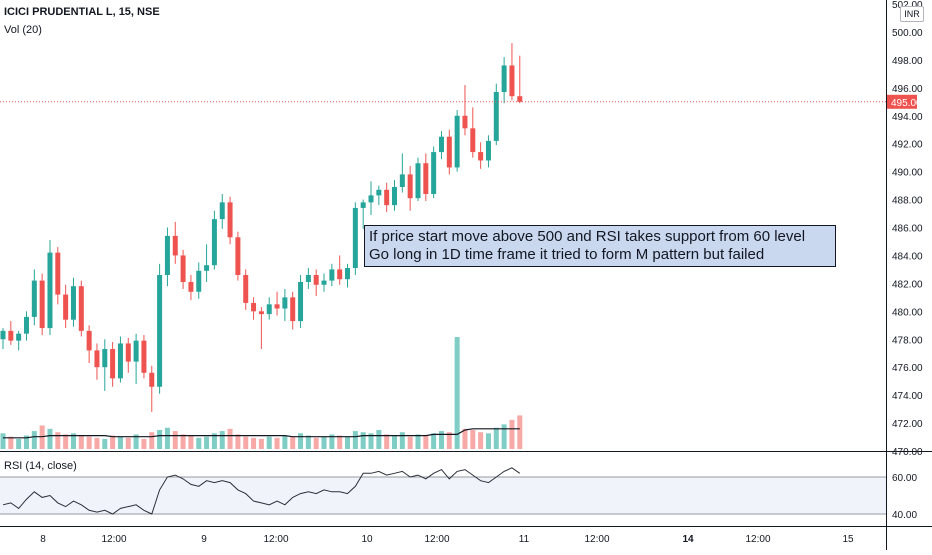 The width and height of the screenshot is (932, 555). Describe the element at coordinates (204, 539) in the screenshot. I see `time-tick-label: 9` at that location.